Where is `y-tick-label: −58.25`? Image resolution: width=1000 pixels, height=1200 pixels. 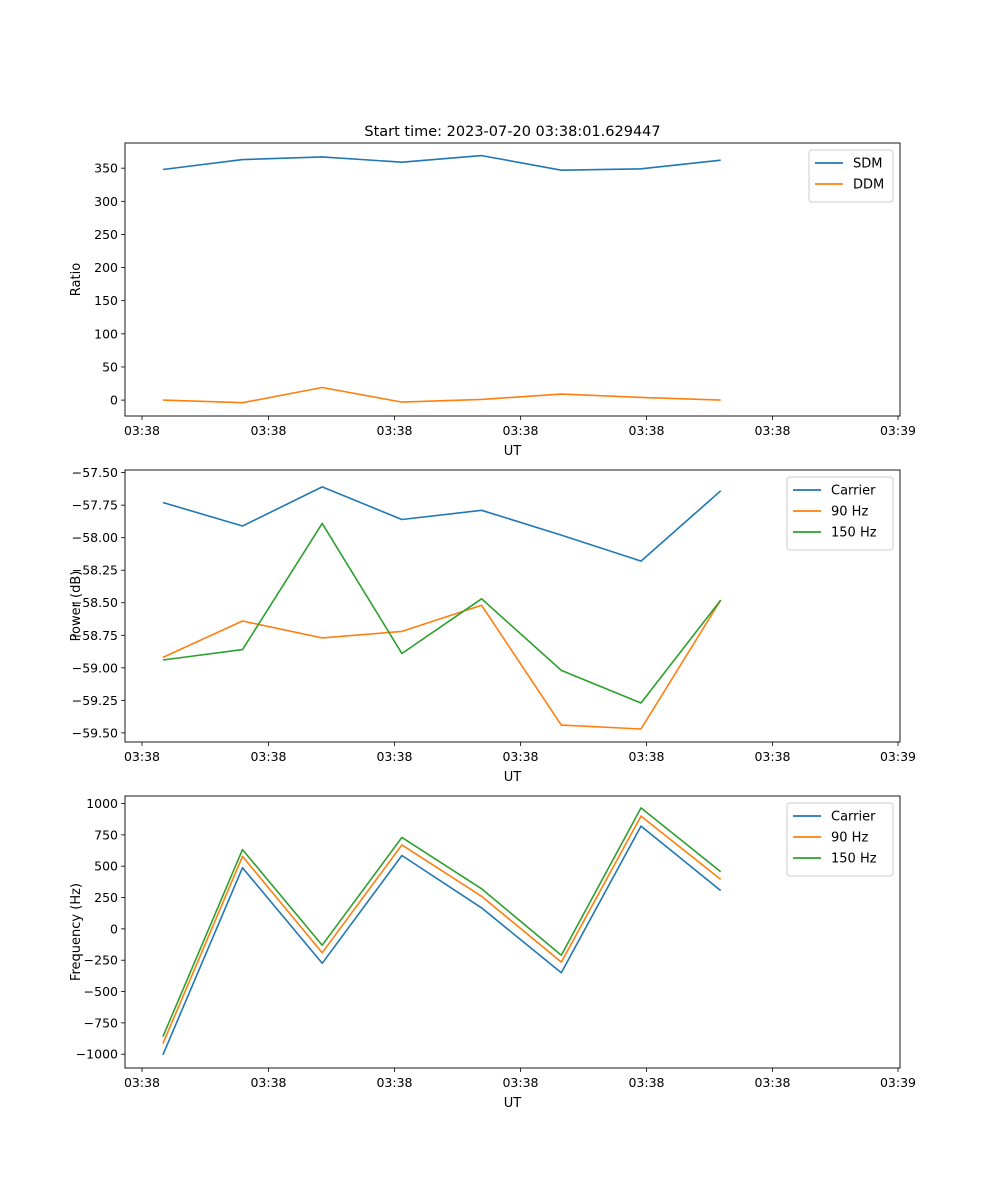
y-tick-label: −58.25 is located at coordinates (95, 570).